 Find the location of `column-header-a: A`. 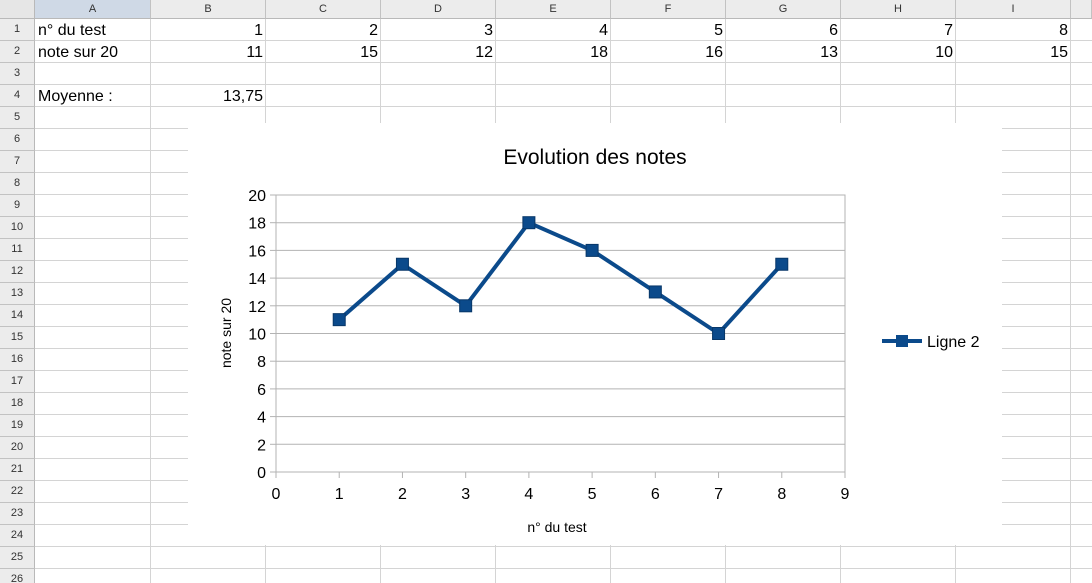

column-header-a: A is located at coordinates (93, 9).